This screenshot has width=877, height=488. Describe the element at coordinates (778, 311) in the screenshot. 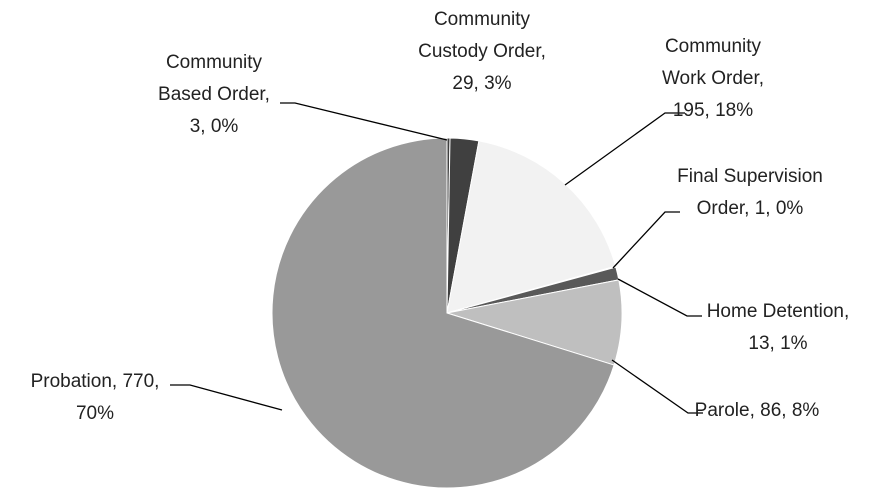

I see `data-label-line: Home Detention,` at that location.